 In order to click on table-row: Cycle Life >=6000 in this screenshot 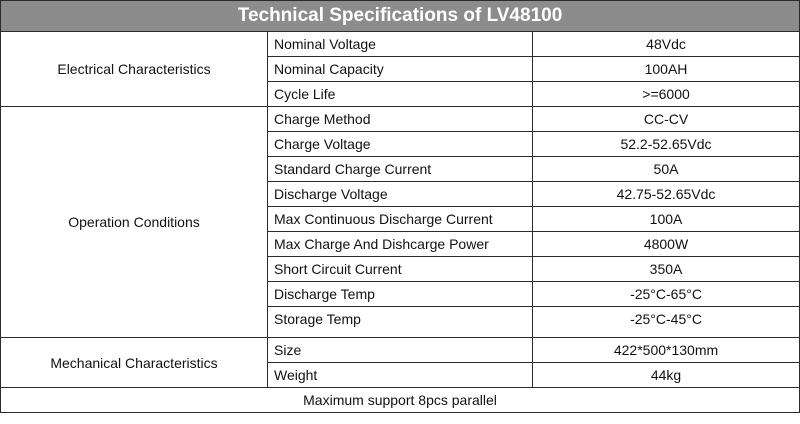, I will do `click(400, 94)`.